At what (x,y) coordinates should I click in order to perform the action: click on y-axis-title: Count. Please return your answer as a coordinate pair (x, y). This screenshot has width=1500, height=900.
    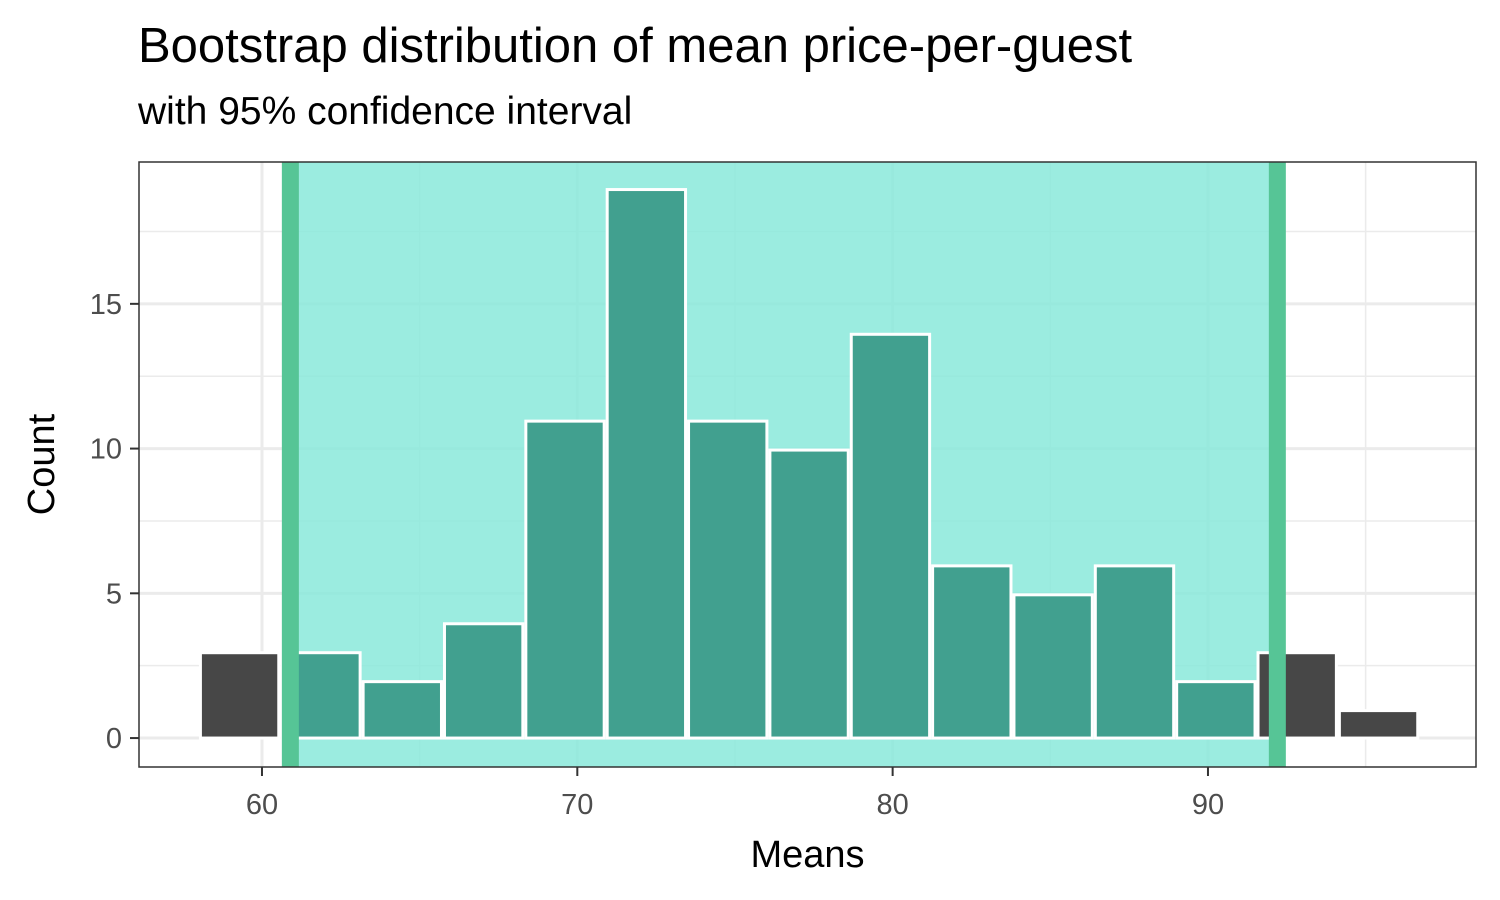
    Looking at the image, I should click on (42, 464).